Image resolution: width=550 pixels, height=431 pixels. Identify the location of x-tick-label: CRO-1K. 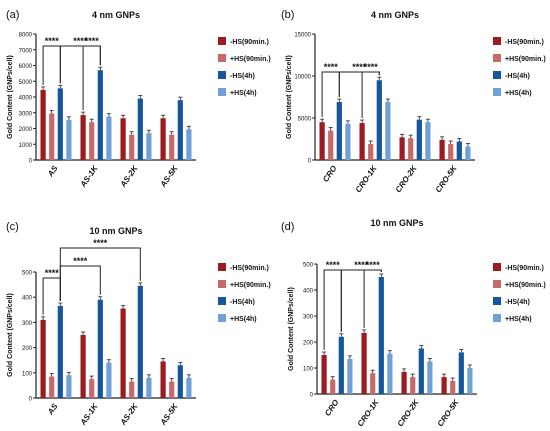
(367, 178).